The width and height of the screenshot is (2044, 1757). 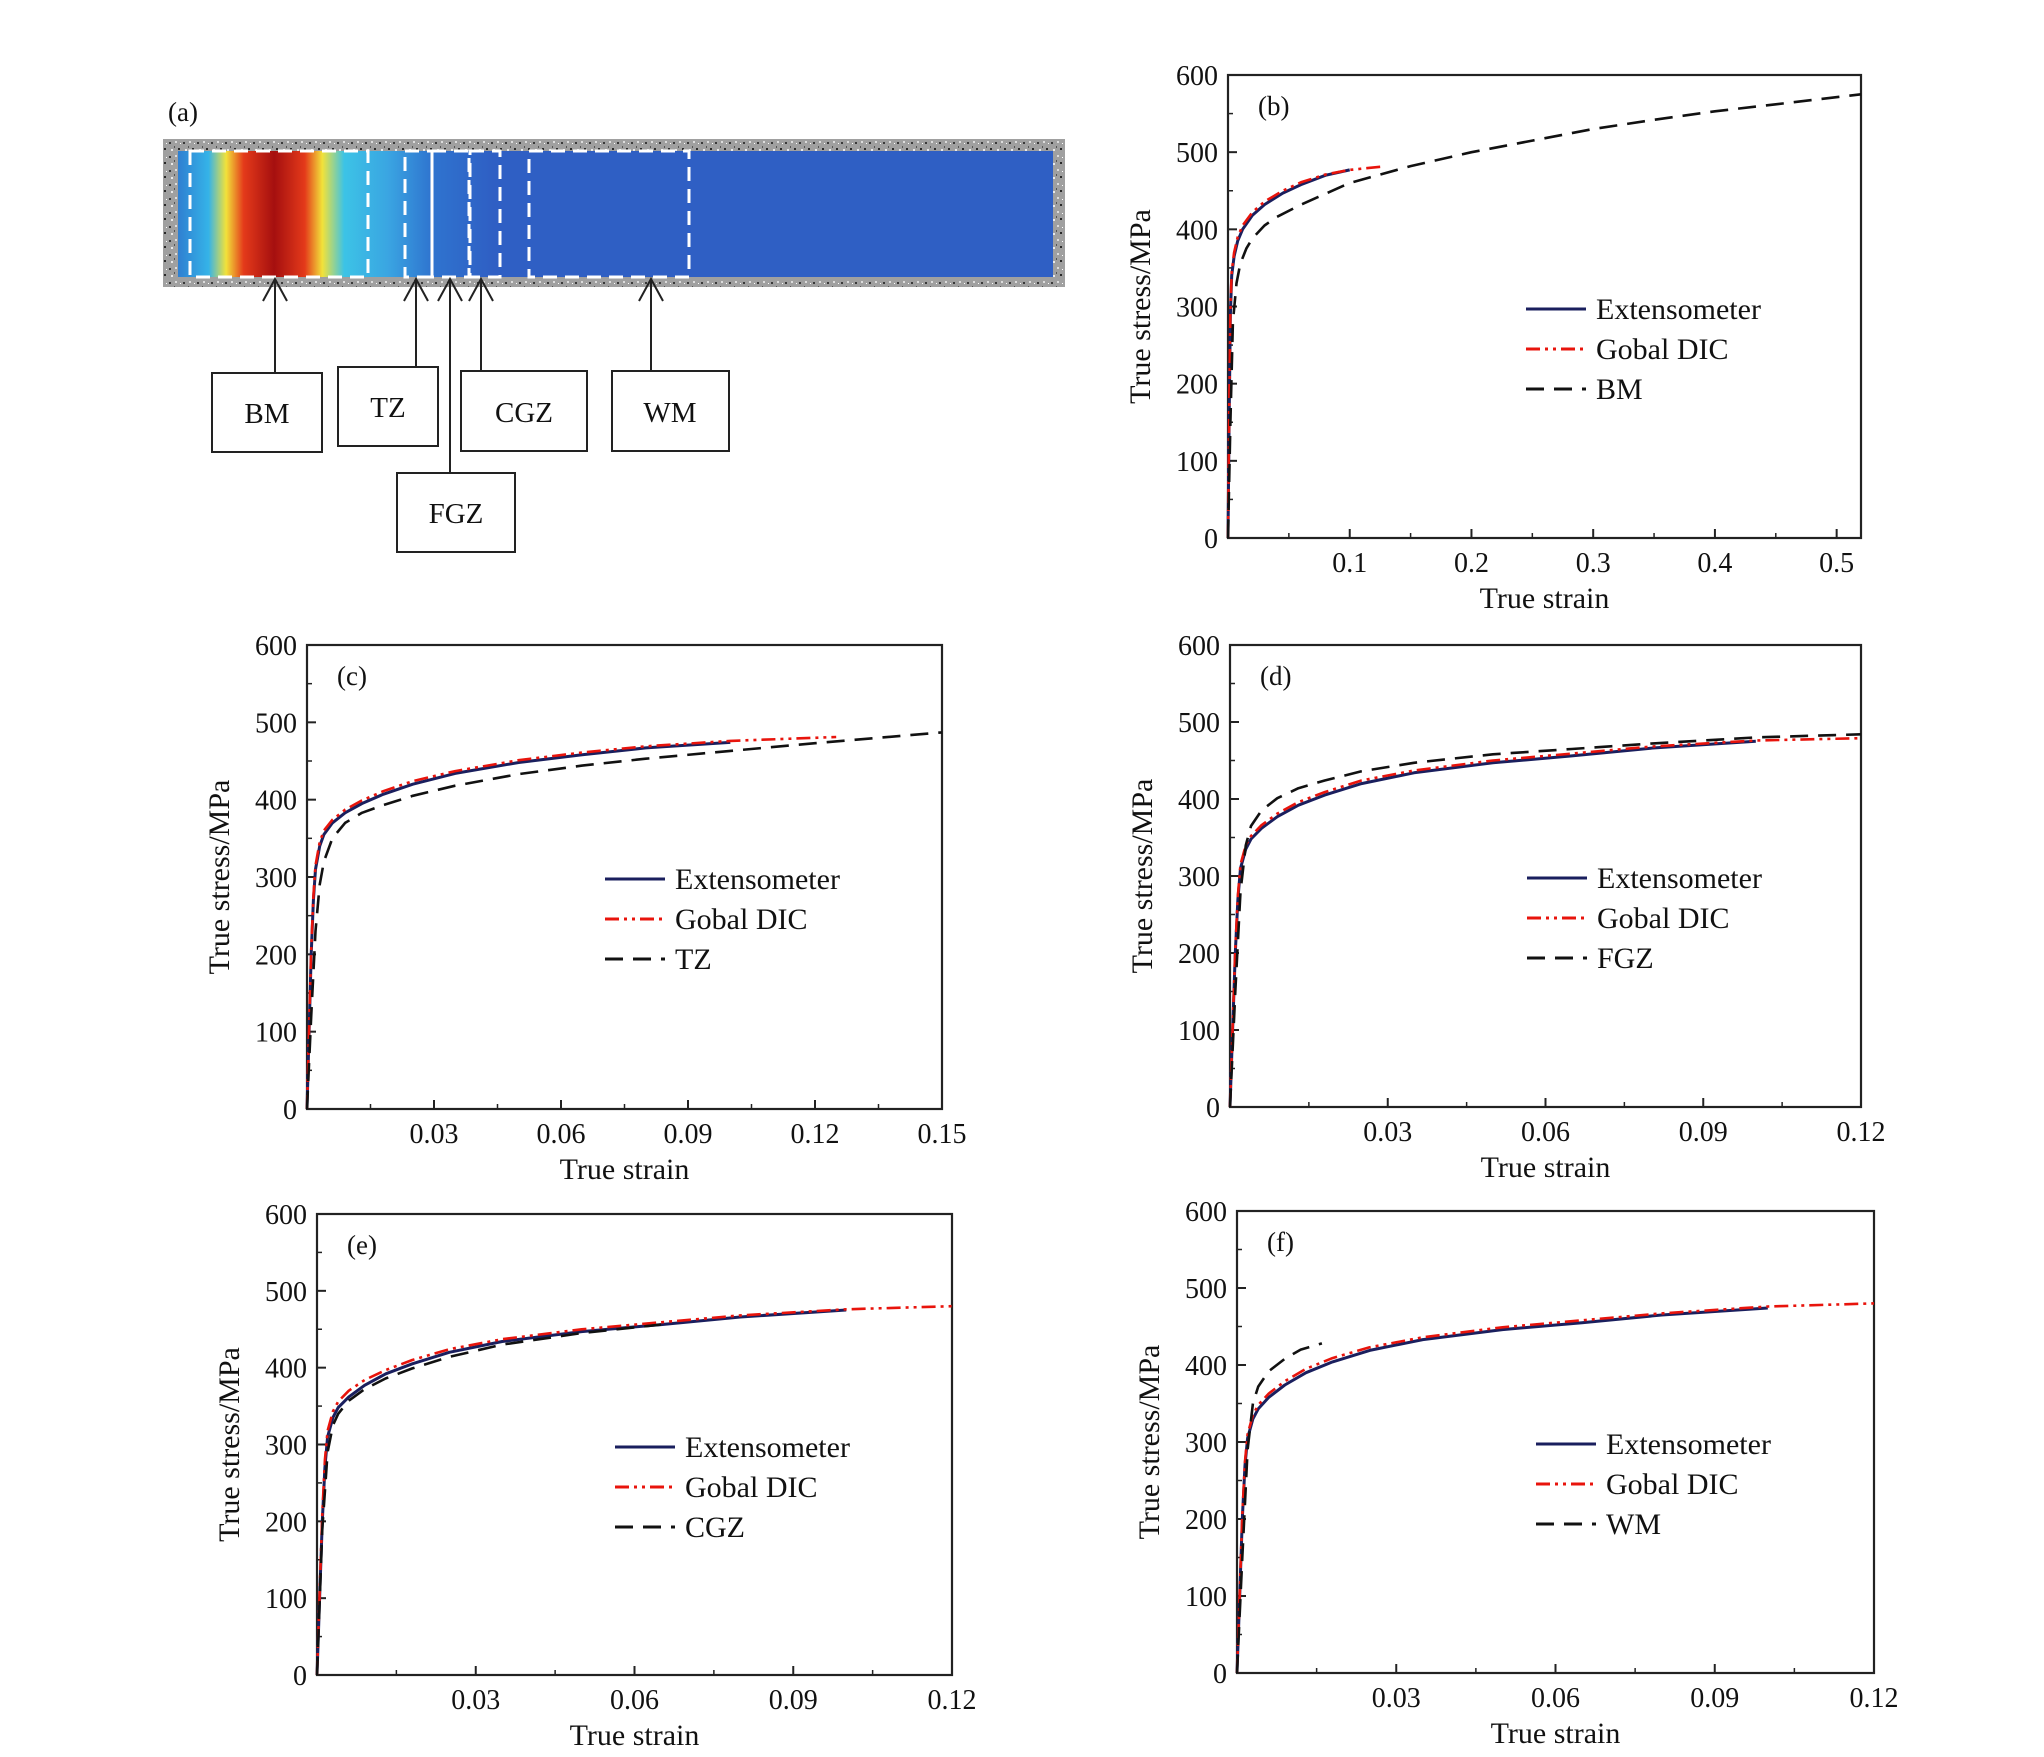 I want to click on zone-box-cgz, so click(x=524, y=411).